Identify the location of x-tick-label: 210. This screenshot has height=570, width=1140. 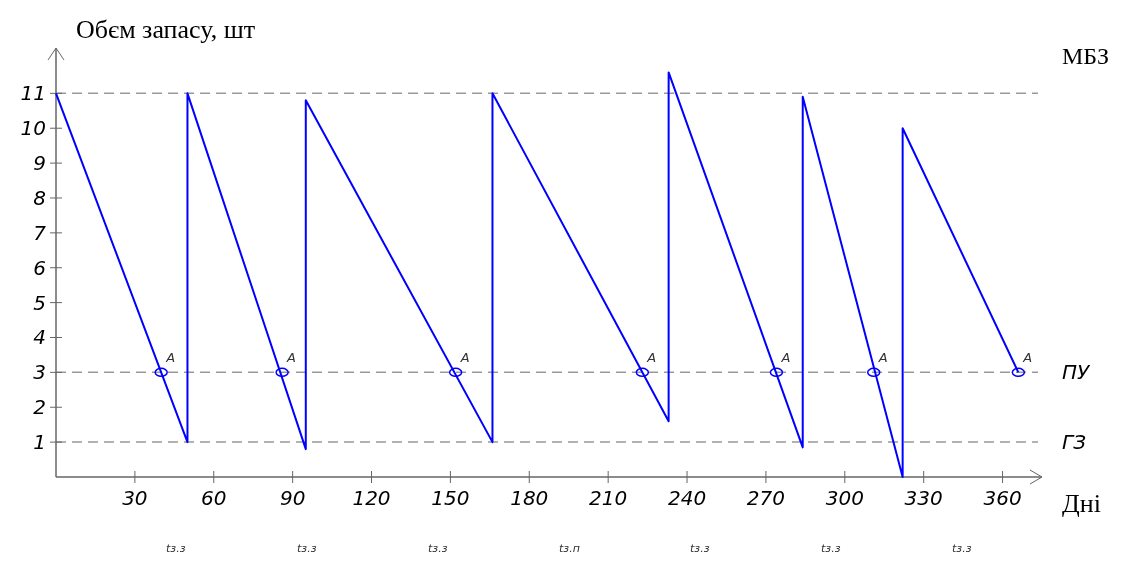
(608, 498).